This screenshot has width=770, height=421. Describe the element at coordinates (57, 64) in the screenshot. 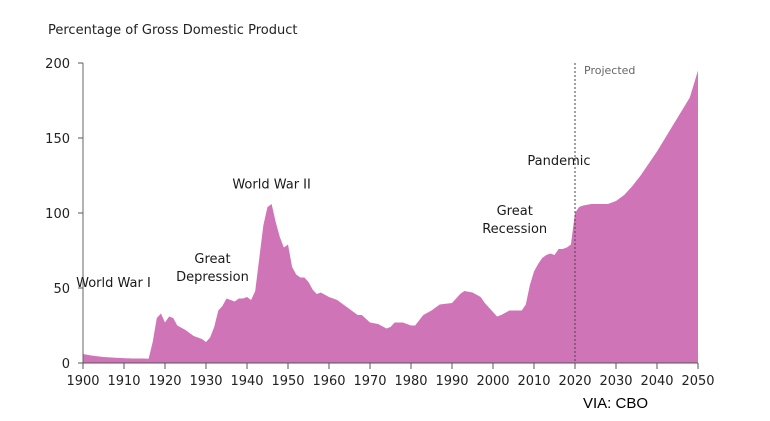

I see `y-tick-label: 200` at that location.